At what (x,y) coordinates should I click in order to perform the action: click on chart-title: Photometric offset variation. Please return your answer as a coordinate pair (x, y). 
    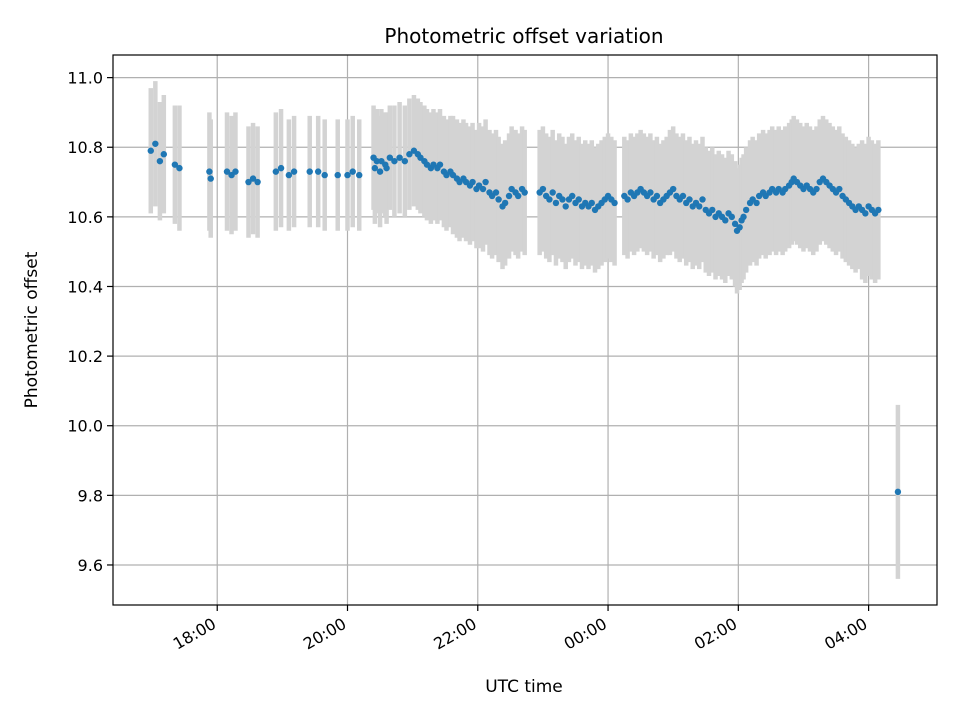
    Looking at the image, I should click on (523, 36).